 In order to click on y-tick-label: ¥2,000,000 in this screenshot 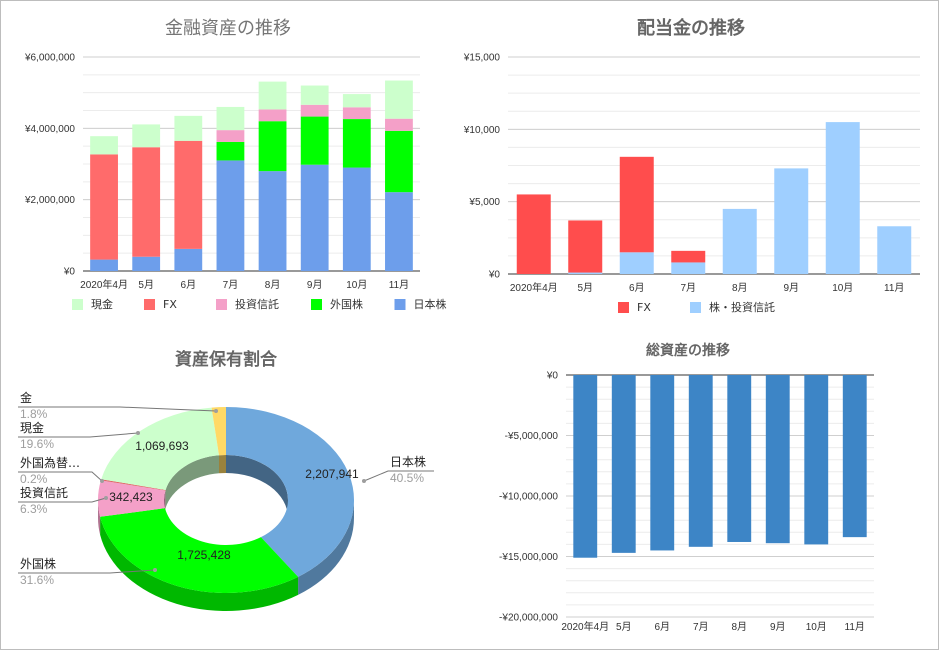, I will do `click(49, 200)`.